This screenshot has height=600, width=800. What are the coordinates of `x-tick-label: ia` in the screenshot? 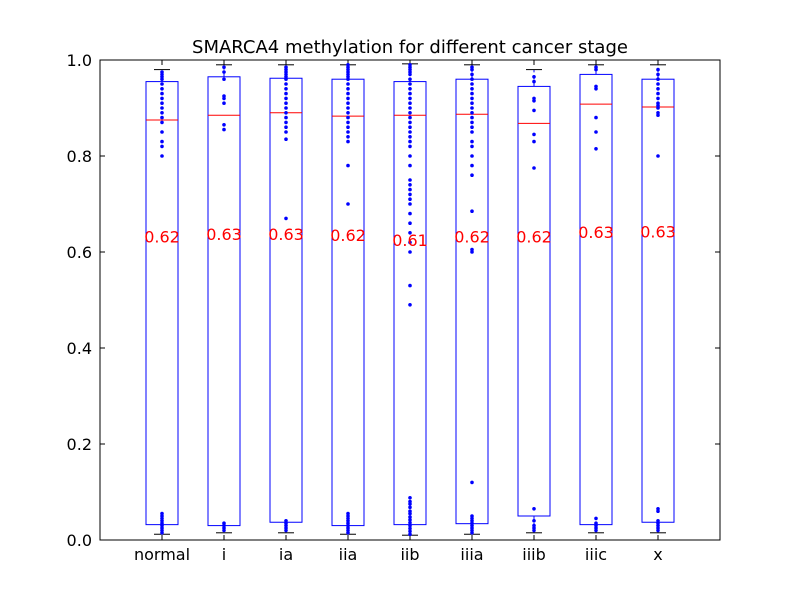 It's located at (286, 554).